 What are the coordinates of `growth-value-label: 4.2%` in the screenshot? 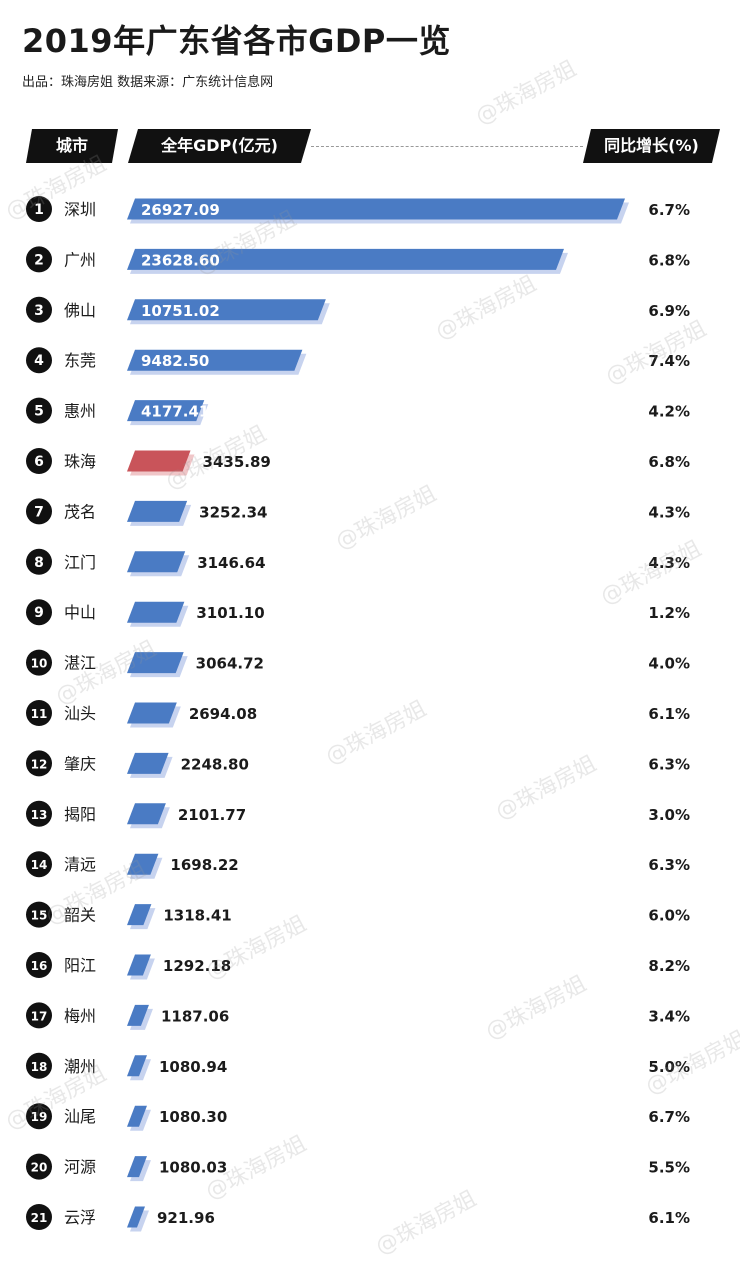 It's located at (669, 412).